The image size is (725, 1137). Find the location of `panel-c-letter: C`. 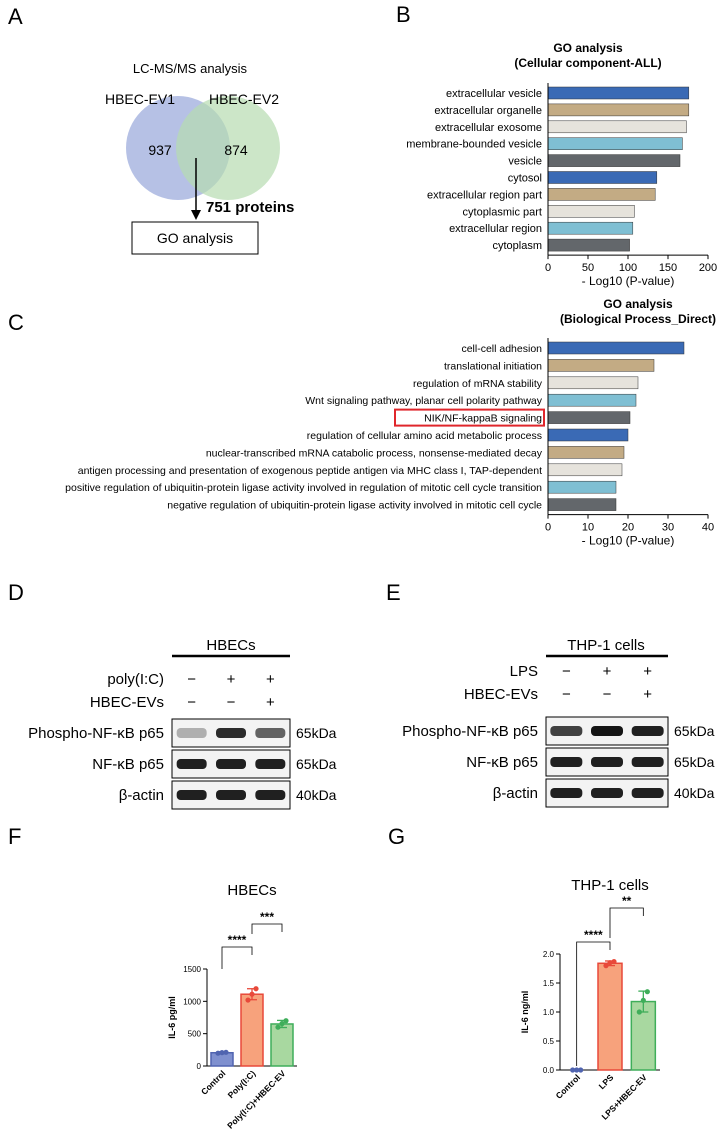

panel-c-letter: C is located at coordinates (16, 322).